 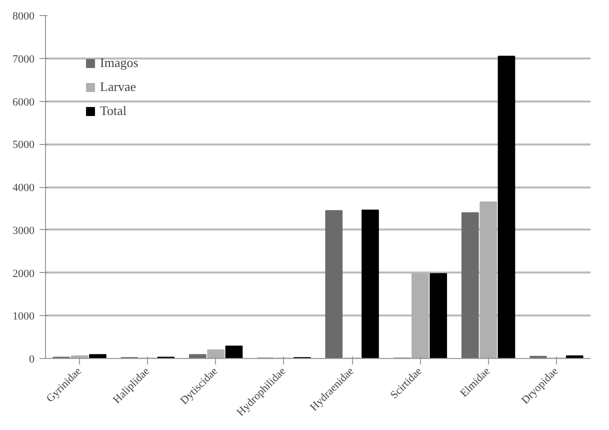 I want to click on legend-label: Imagos, so click(x=119, y=63).